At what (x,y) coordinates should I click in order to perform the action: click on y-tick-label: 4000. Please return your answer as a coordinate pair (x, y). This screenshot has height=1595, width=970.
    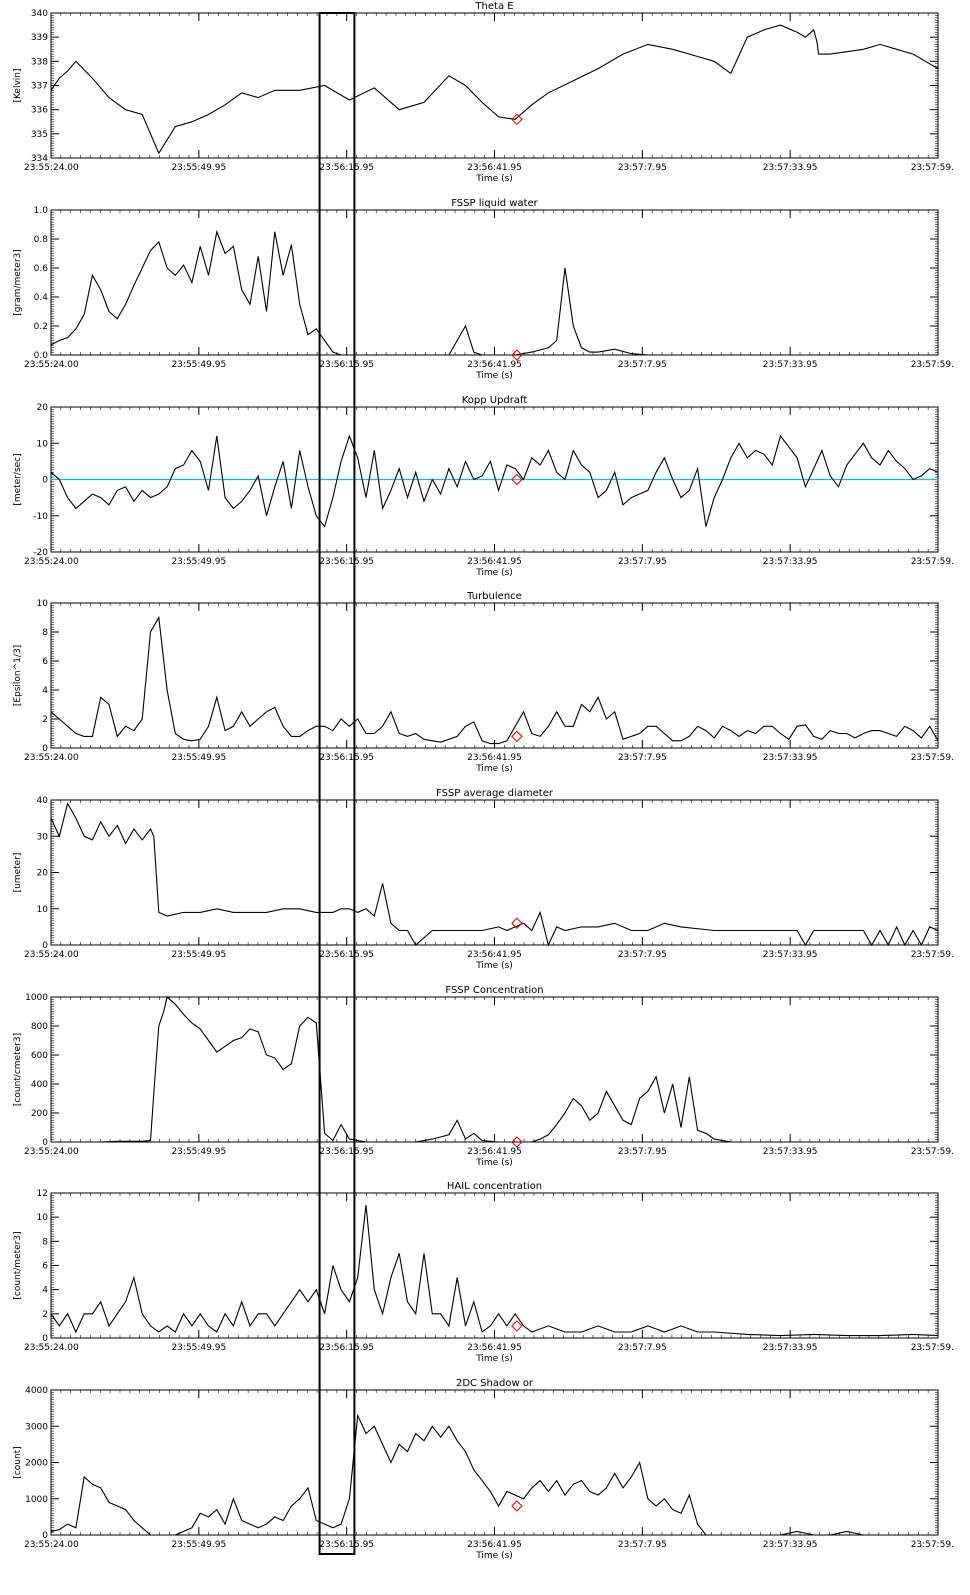
    Looking at the image, I should click on (36, 1391).